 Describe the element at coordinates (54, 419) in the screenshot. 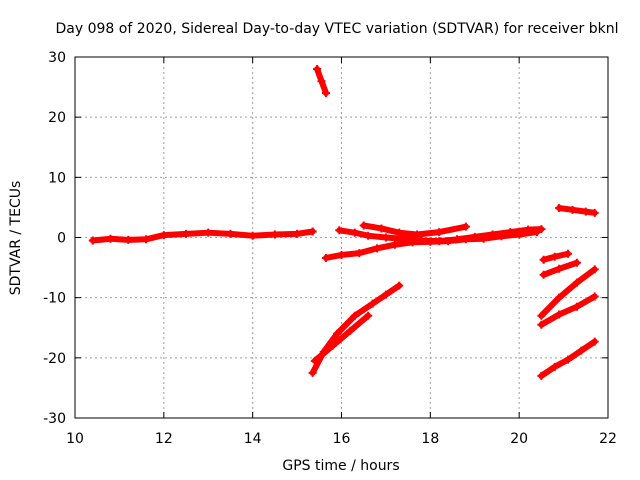

I see `y-tick-label: -30` at that location.